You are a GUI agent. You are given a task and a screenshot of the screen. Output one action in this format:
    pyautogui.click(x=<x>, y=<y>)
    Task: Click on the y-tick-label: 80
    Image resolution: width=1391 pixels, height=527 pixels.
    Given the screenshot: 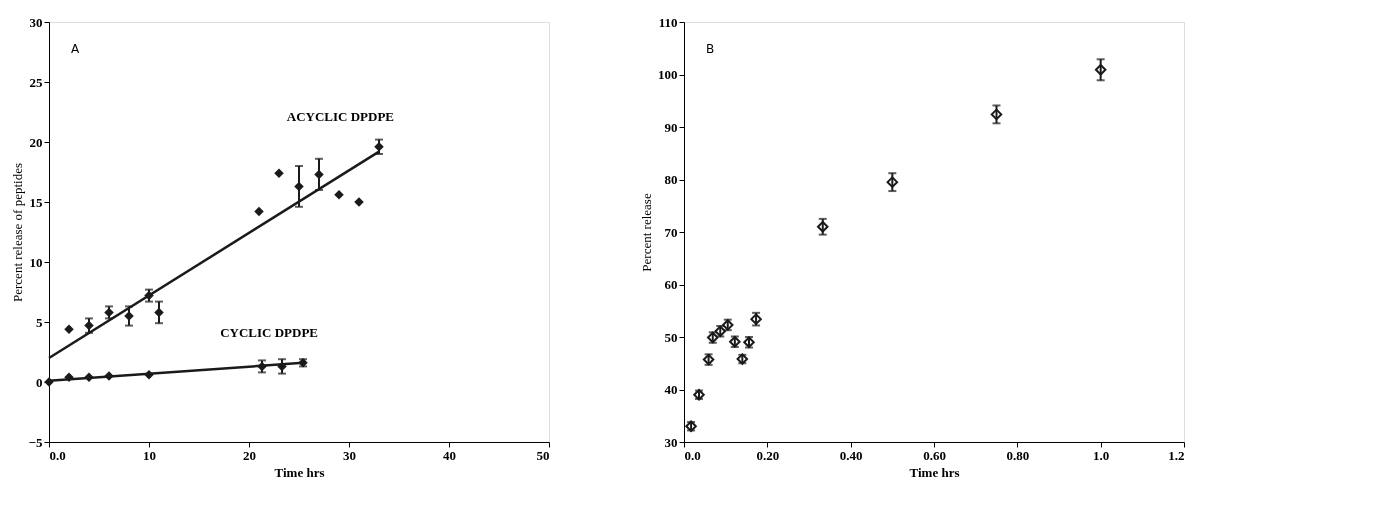 What is the action you would take?
    pyautogui.click(x=671, y=179)
    